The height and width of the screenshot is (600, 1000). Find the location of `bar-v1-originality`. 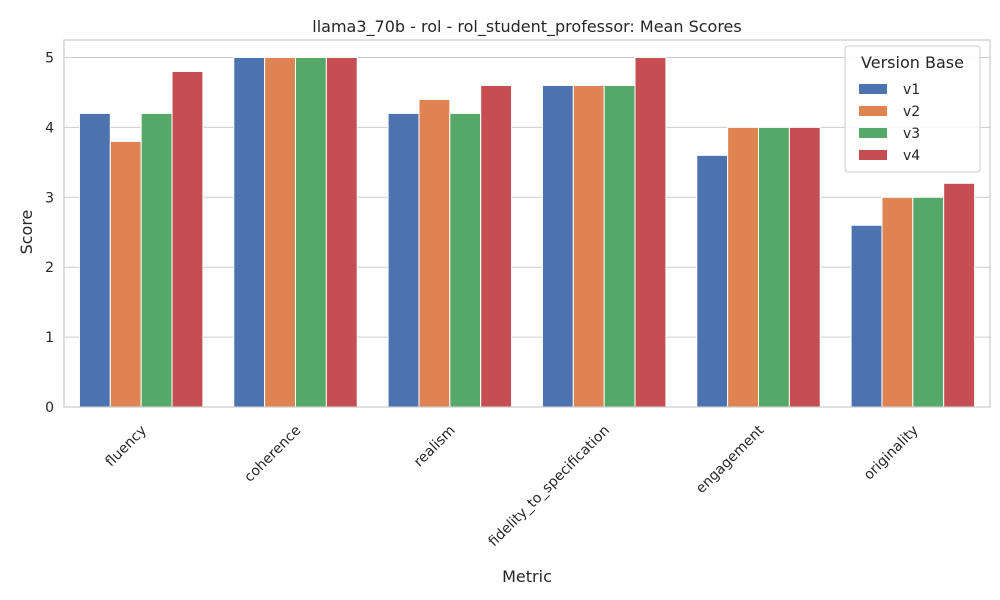

bar-v1-originality is located at coordinates (866, 316).